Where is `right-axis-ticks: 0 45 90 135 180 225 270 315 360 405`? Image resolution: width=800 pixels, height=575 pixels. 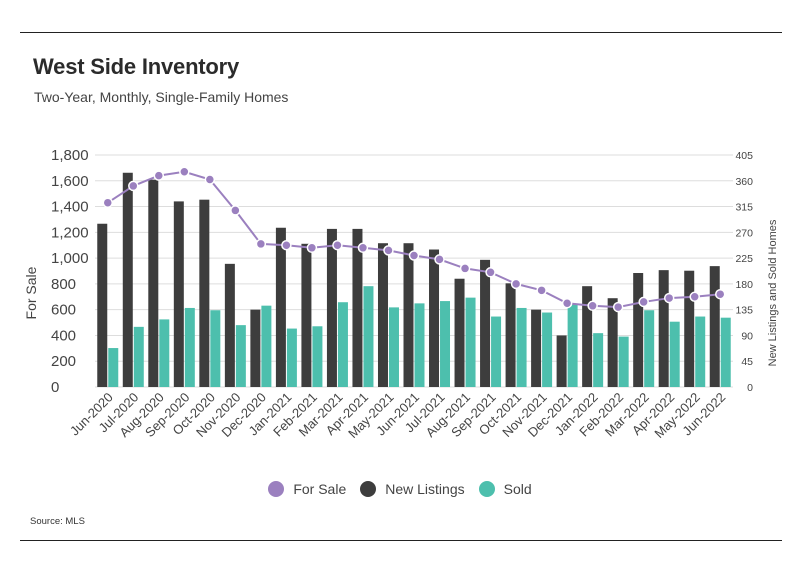
right-axis-ticks: 0 45 90 135 180 225 270 315 360 405 is located at coordinates (744, 272).